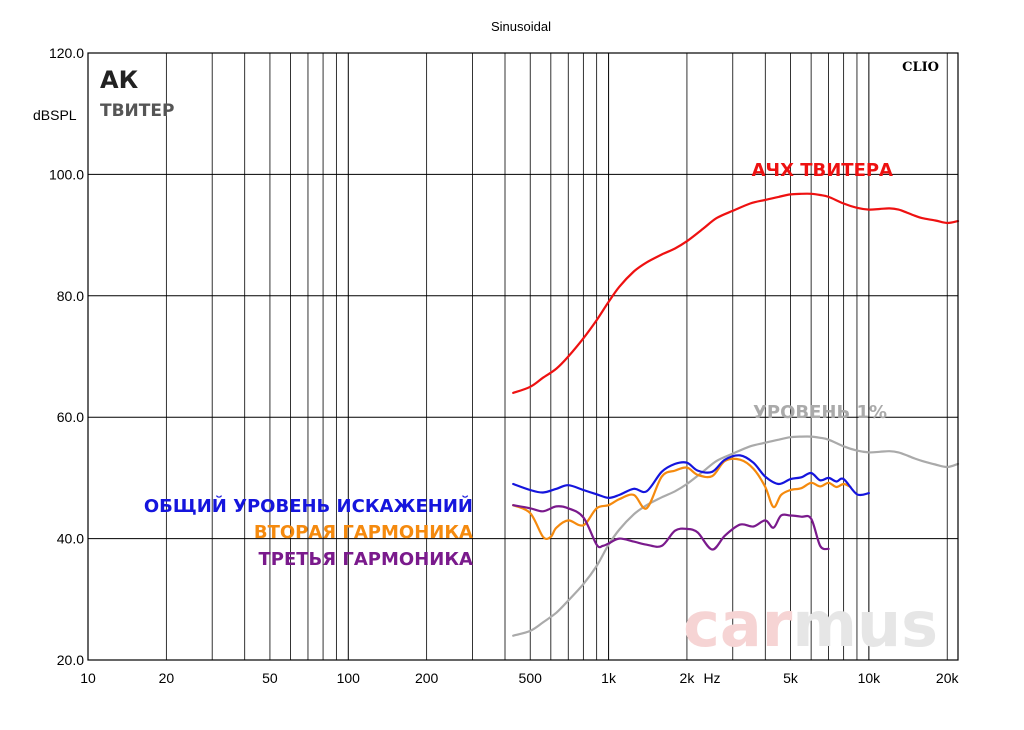  I want to click on y-tick-label: 80.0, so click(70, 296).